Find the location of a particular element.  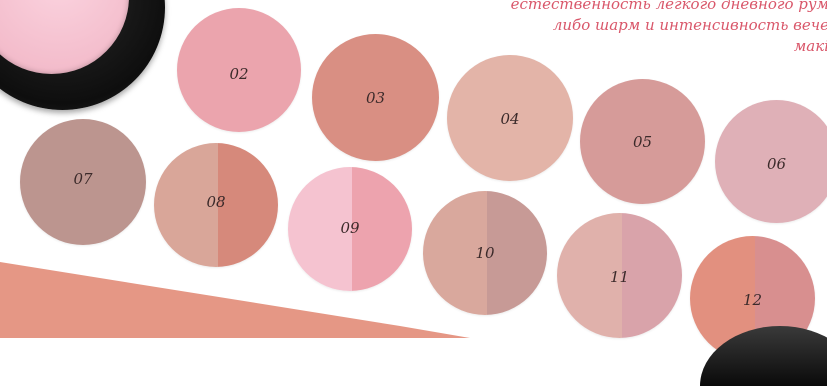

shade-label: 04 is located at coordinates (510, 119).